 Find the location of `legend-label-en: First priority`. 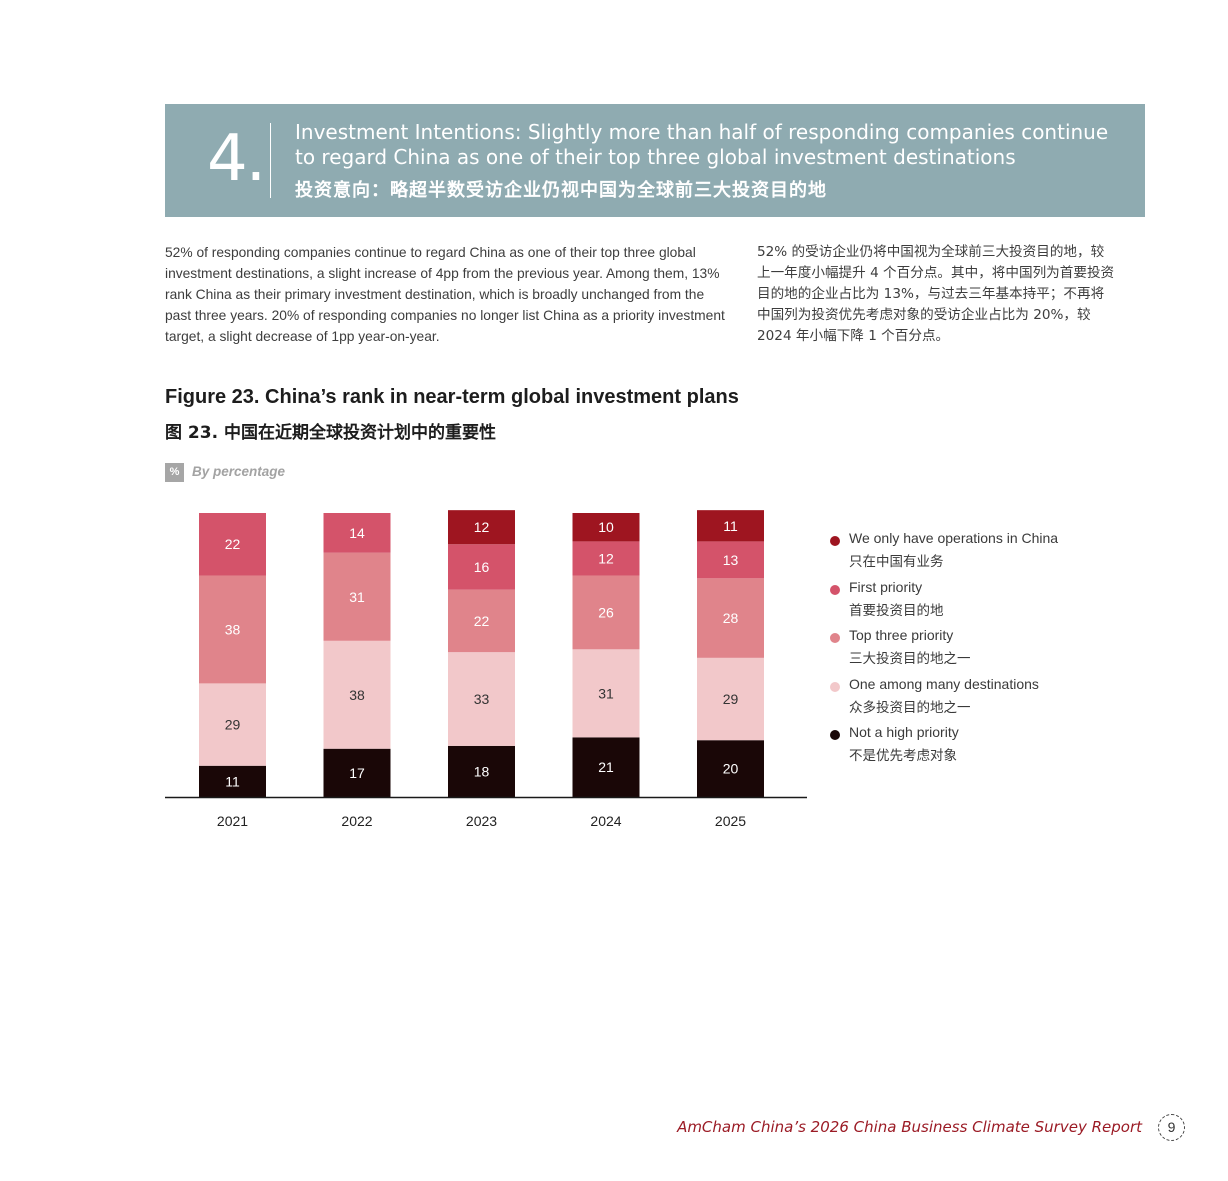

legend-label-en: First priority is located at coordinates (886, 586).